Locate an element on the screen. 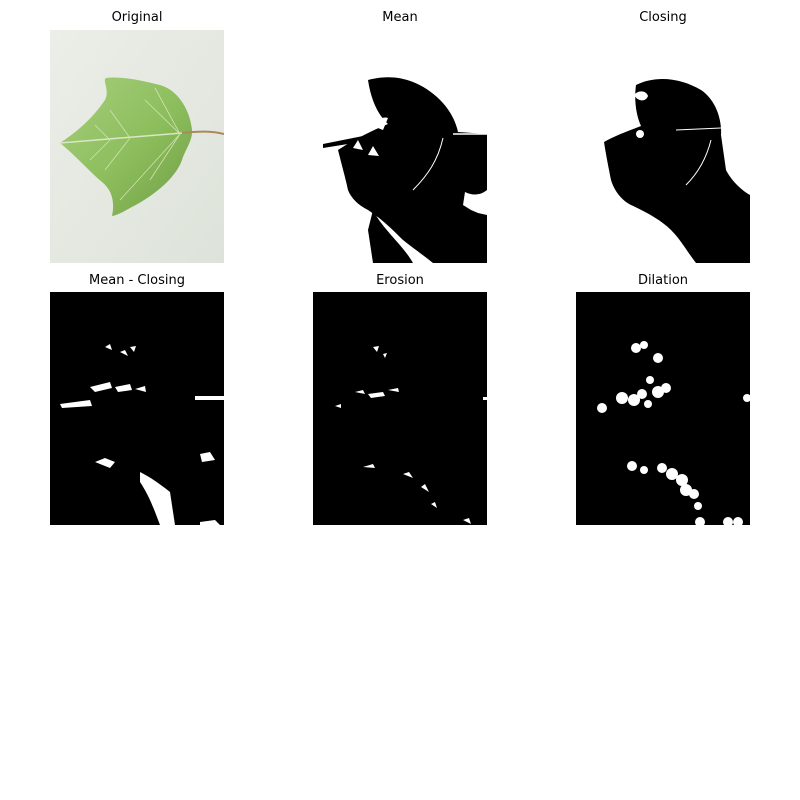 The height and width of the screenshot is (800, 800). original-leaf-photo is located at coordinates (137, 146).